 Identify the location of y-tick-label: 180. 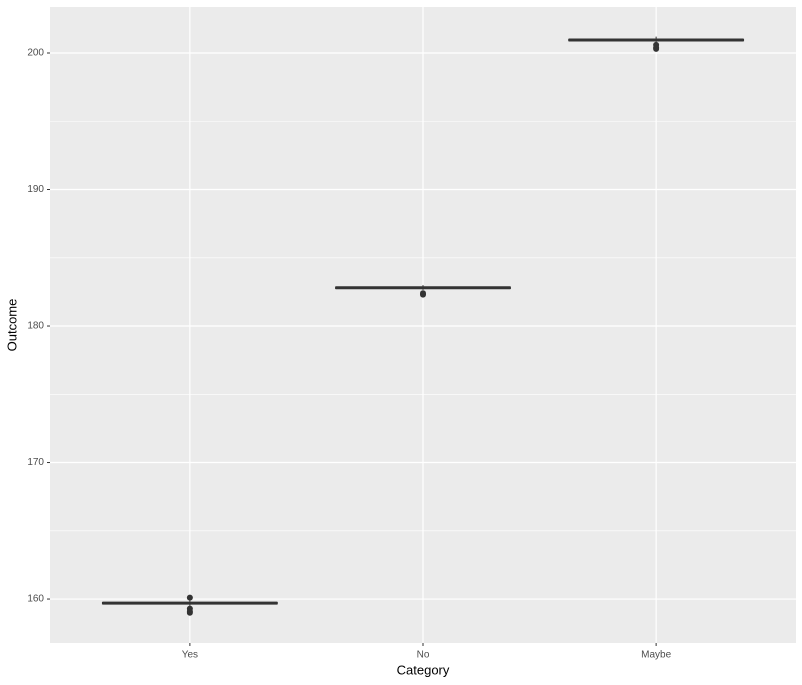
(35, 326).